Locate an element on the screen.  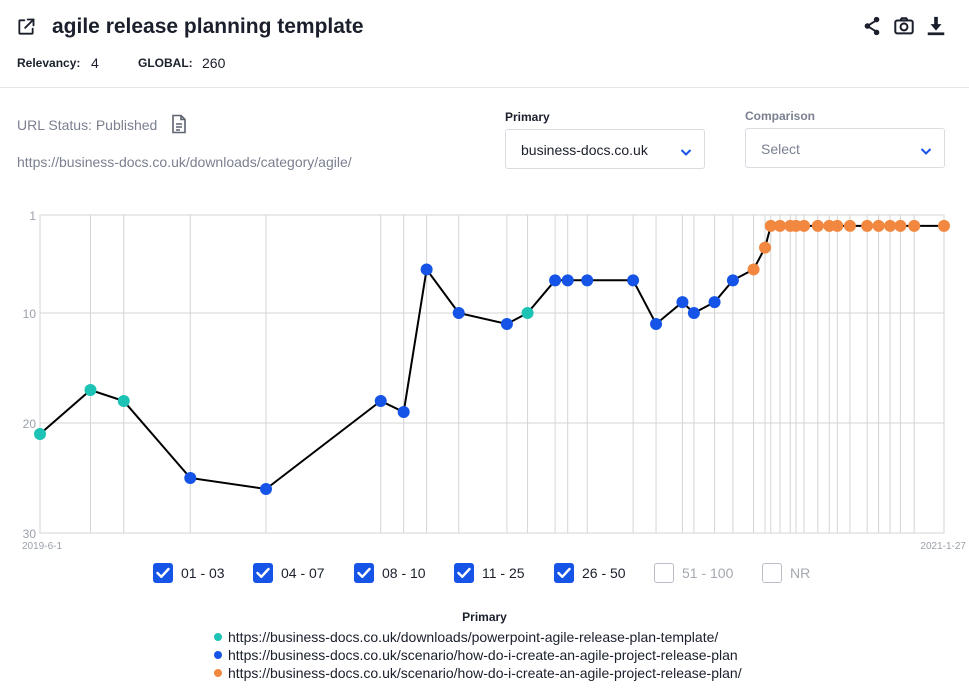
primary-select: business-docs.co.uk is located at coordinates (605, 149).